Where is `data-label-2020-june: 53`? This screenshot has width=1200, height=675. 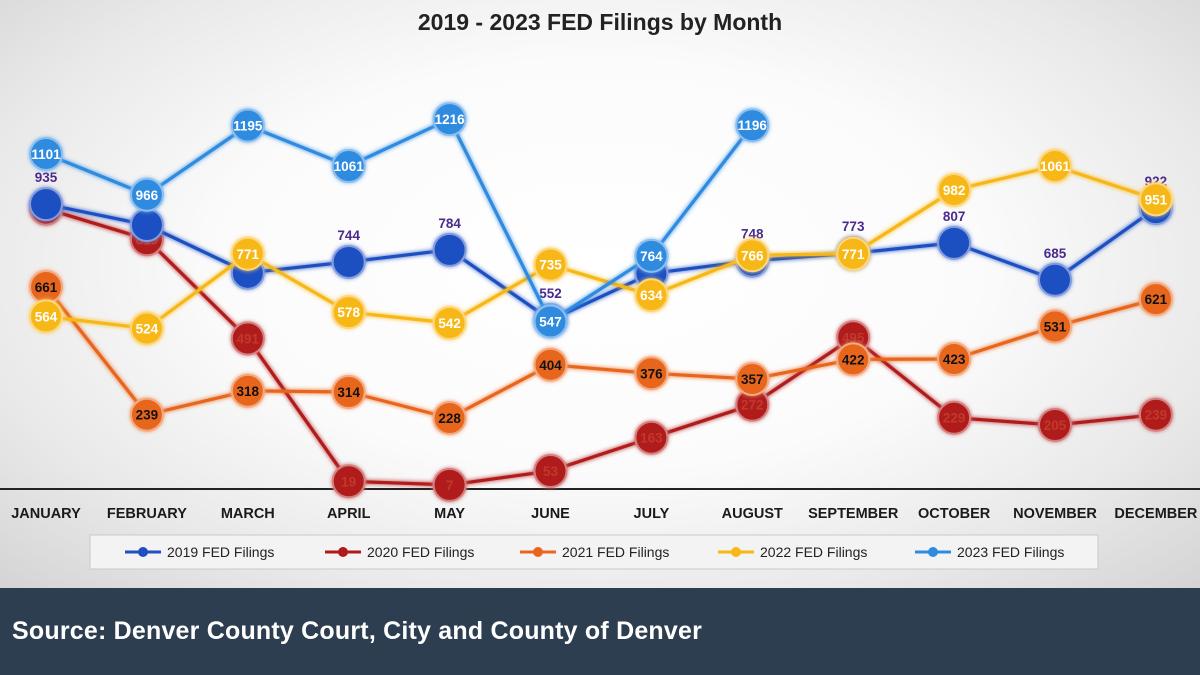
data-label-2020-june: 53 is located at coordinates (551, 471).